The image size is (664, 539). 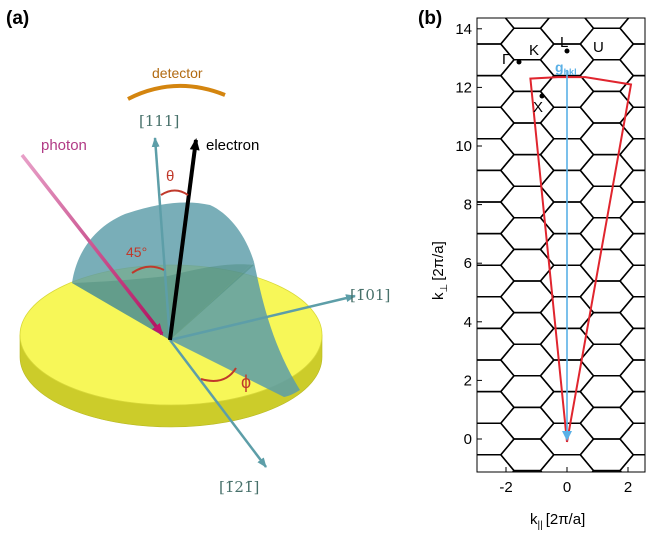 I want to click on y-tick-label: 12, so click(x=463, y=87).